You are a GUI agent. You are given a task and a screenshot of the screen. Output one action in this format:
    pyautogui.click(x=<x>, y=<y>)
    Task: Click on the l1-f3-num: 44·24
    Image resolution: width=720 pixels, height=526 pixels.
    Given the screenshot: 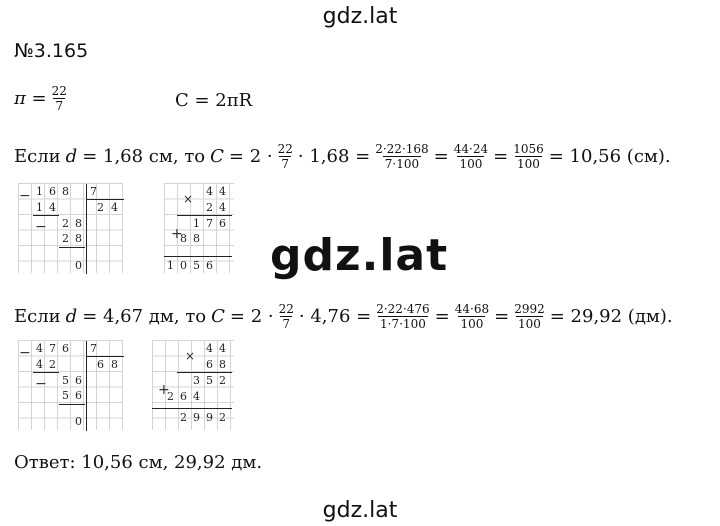 What is the action you would take?
    pyautogui.click(x=471, y=149)
    